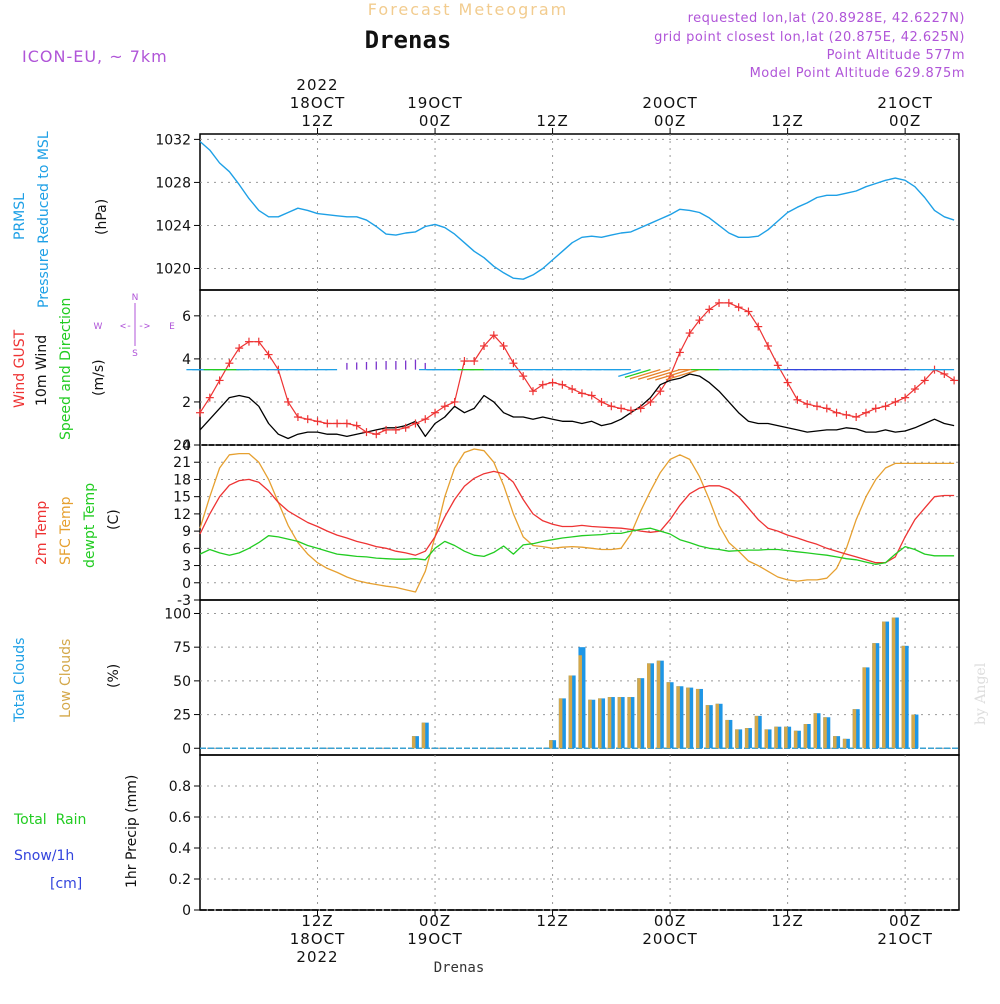 Image resolution: width=1000 pixels, height=1004 pixels. I want to click on footer-location: Drenas, so click(459, 968).